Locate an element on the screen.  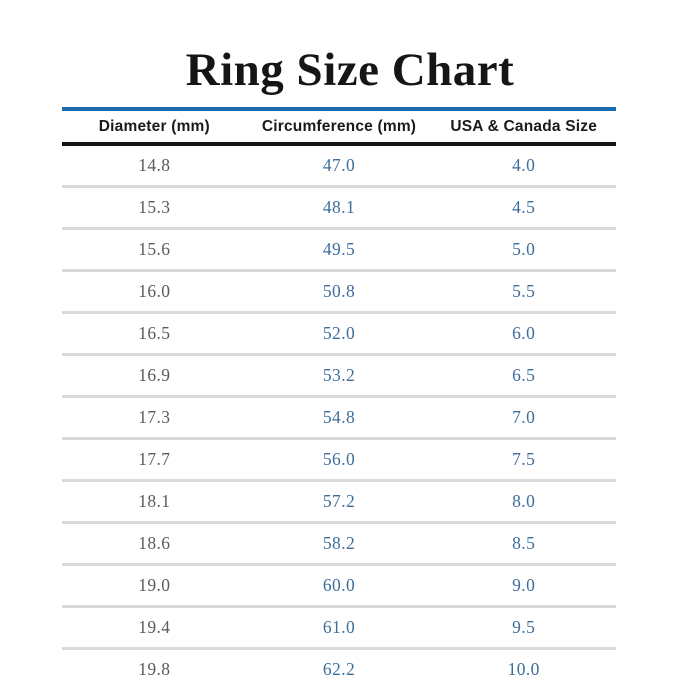
table-row: 16.0 50.8 5.5 is located at coordinates (339, 293).